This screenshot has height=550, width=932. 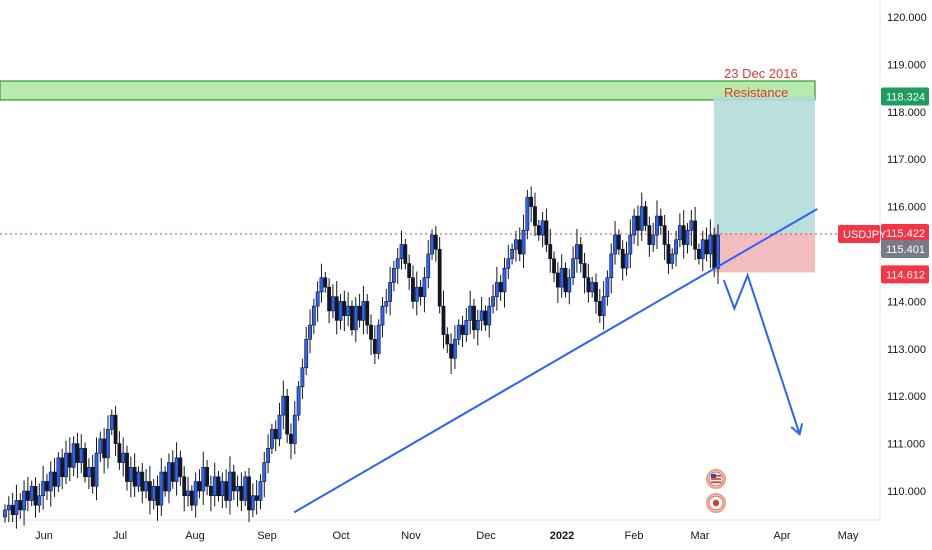 What do you see at coordinates (859, 233) in the screenshot?
I see `symbol-tag-bg` at bounding box center [859, 233].